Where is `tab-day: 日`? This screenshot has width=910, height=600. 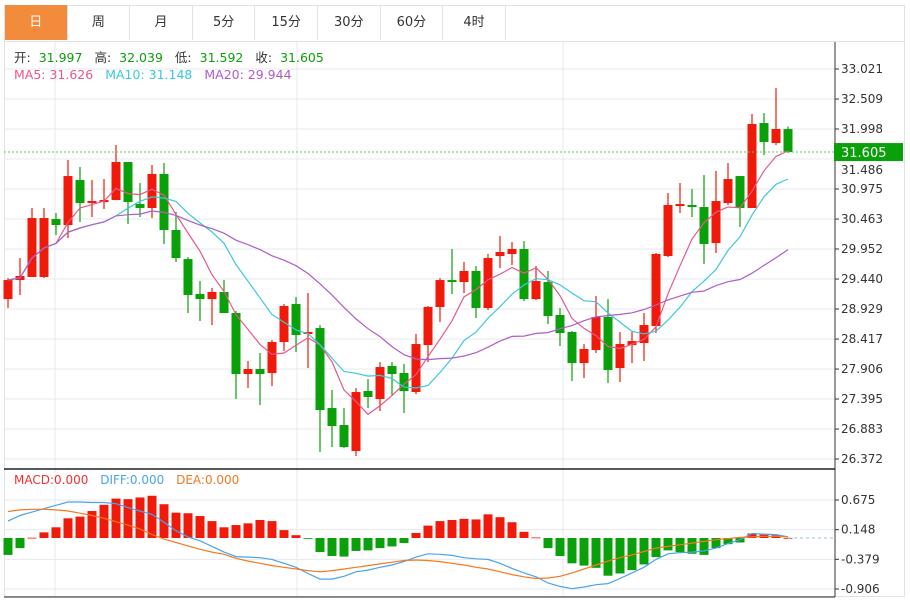 tab-day: 日 is located at coordinates (36, 22).